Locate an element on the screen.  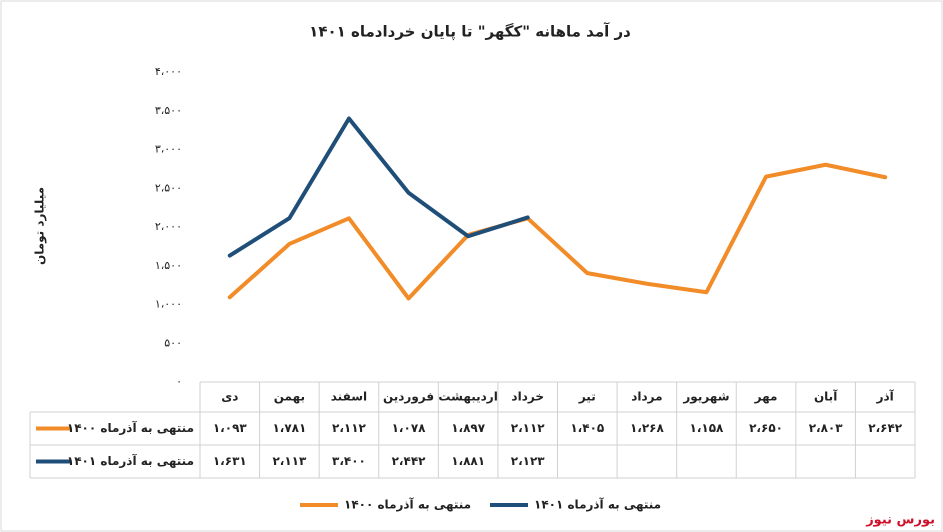
data-label: ۲،۶۵۰ is located at coordinates (766, 428).